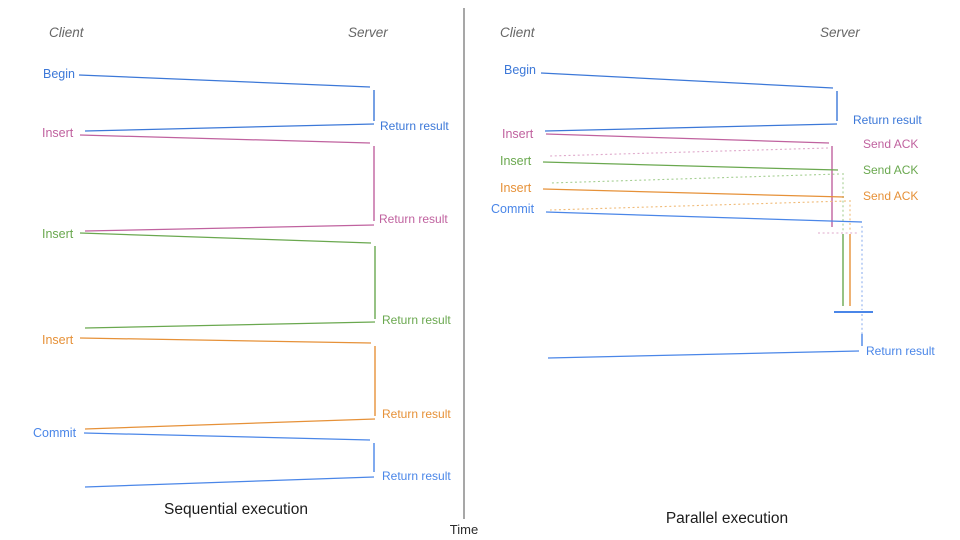 The width and height of the screenshot is (960, 540). What do you see at coordinates (900, 351) in the screenshot?
I see `par-return-result-final: Return result` at bounding box center [900, 351].